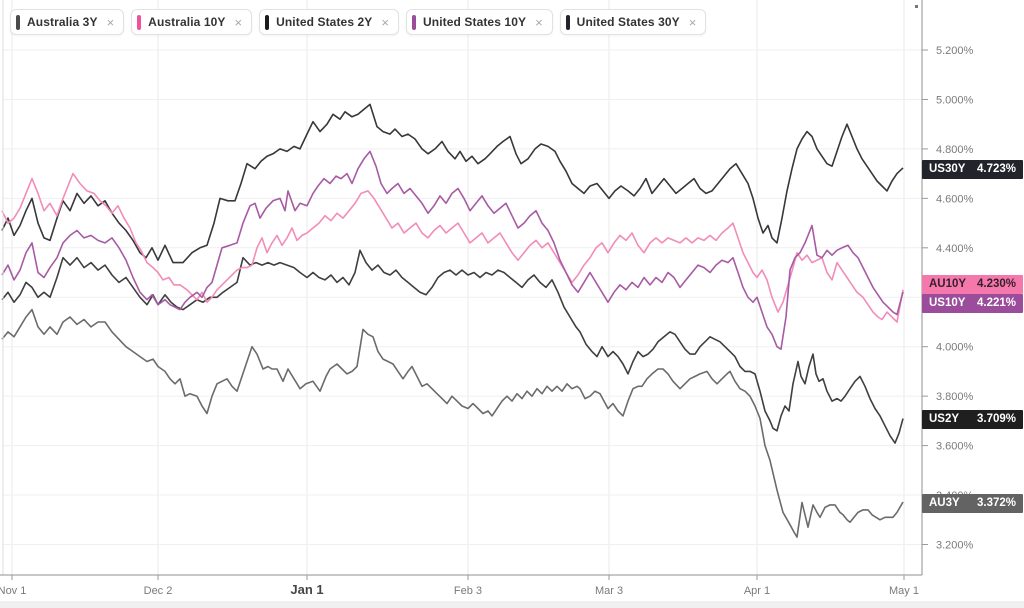 This screenshot has width=1024, height=608. I want to click on y-tick-label: 5.200%, so click(955, 51).